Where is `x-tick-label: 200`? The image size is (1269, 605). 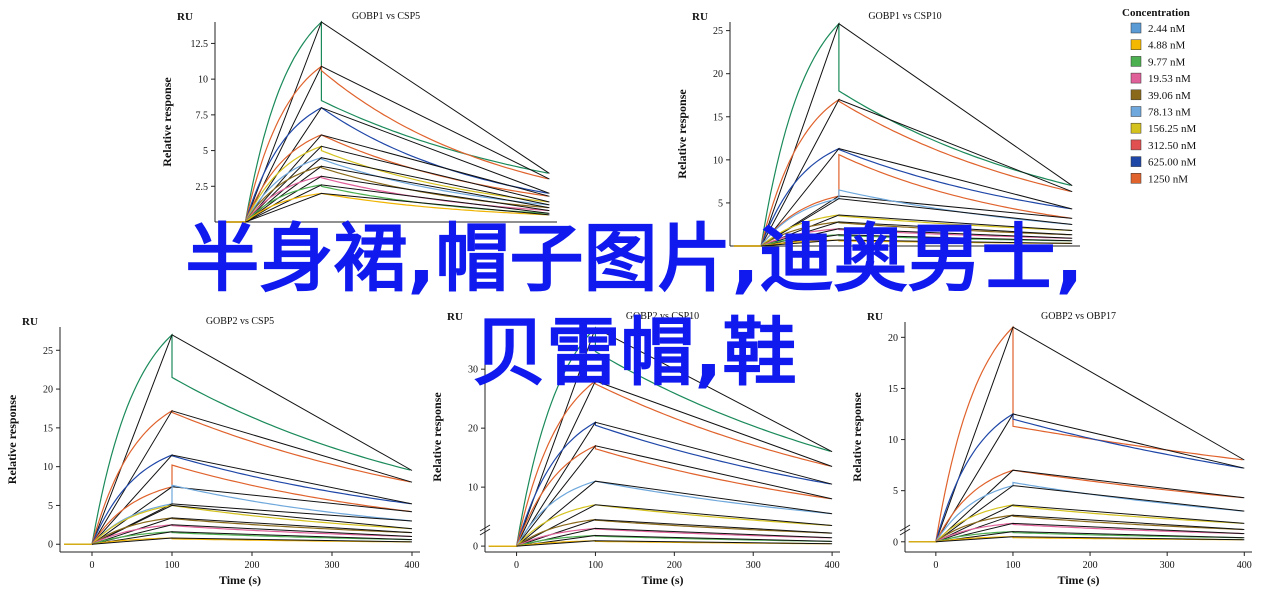
x-tick-label: 200 is located at coordinates (252, 565).